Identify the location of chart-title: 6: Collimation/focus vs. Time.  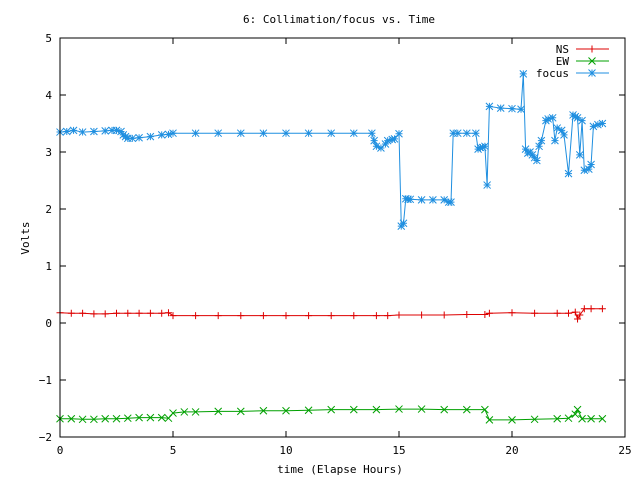
(339, 19).